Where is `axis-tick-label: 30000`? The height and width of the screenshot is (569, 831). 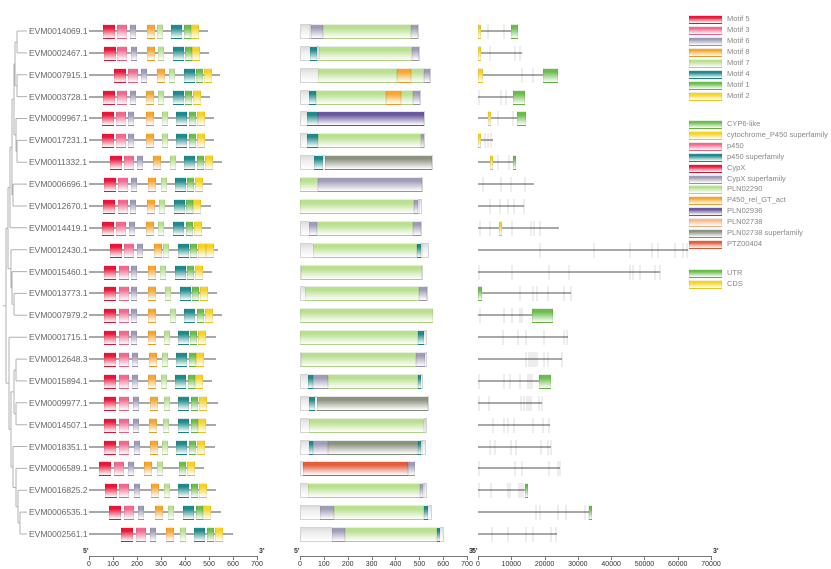 axis-tick-label: 30000 is located at coordinates (578, 564).